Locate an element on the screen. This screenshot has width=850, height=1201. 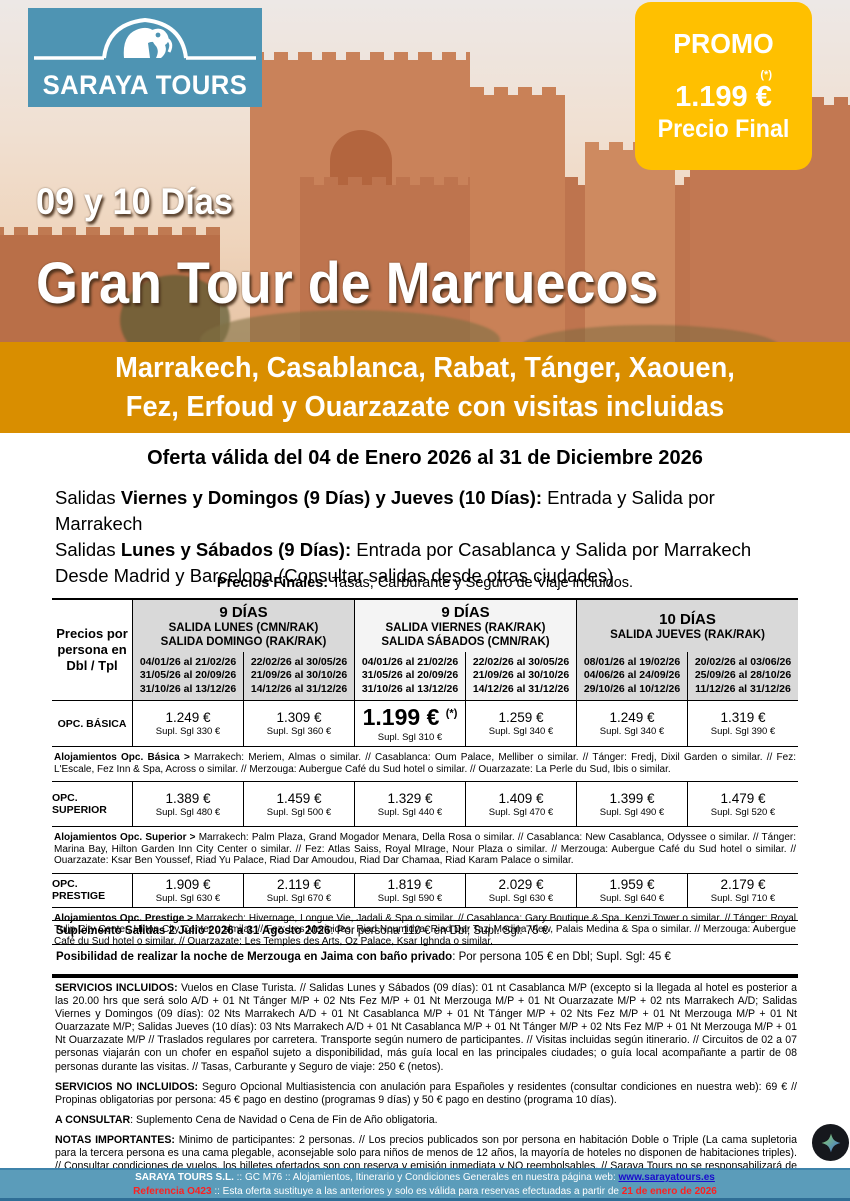
price-cell: 2.119 € Supl. Sgl 670 € is located at coordinates (298, 890).